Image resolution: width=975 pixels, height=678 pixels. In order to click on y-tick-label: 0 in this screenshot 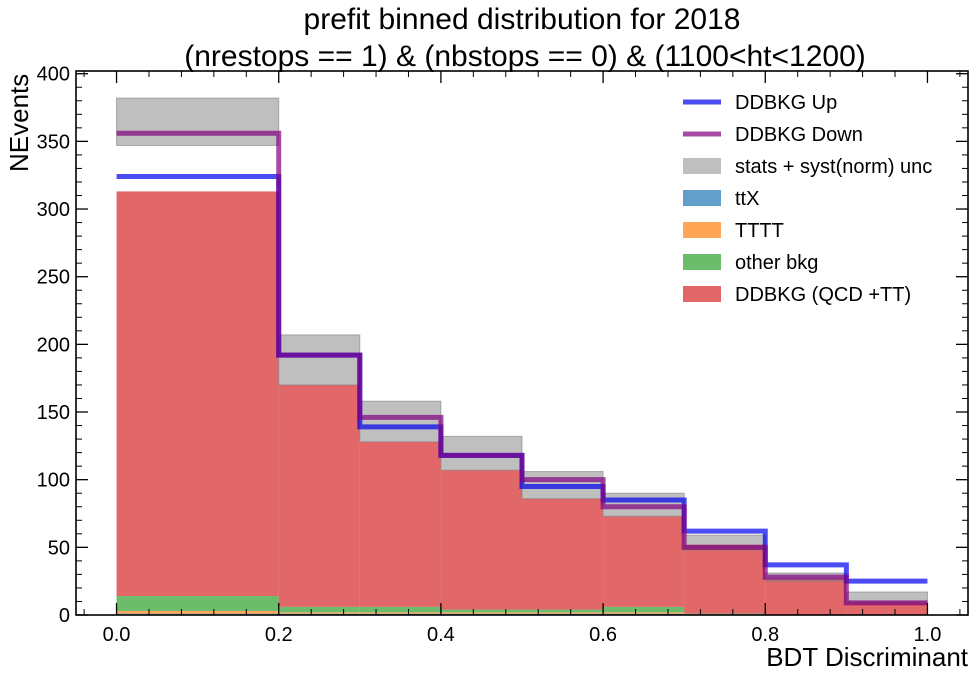, I will do `click(64, 616)`.